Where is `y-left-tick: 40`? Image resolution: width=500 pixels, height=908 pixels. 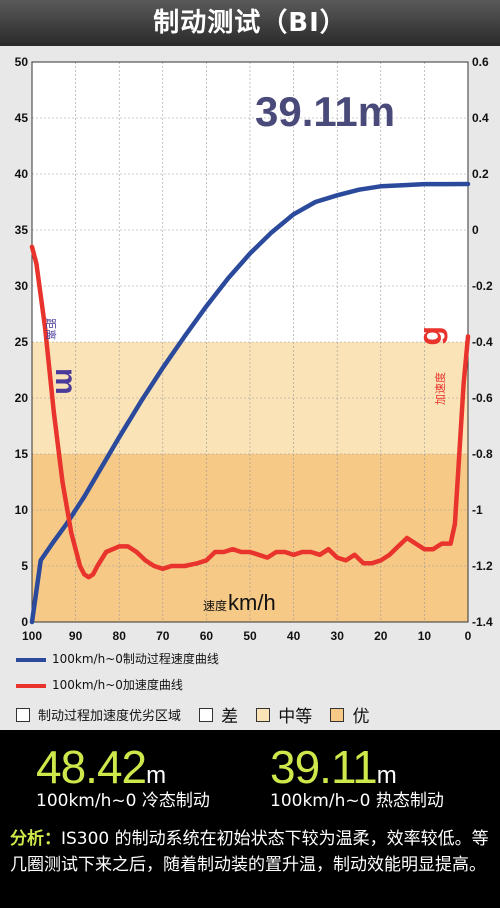
y-left-tick: 40 is located at coordinates (22, 174).